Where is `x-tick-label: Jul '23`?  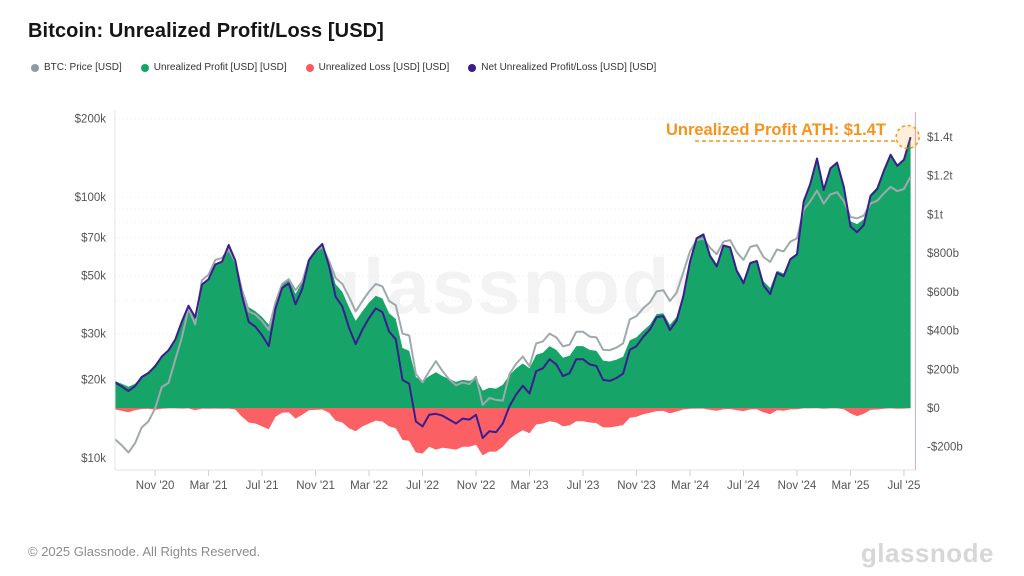 x-tick-label: Jul '23 is located at coordinates (583, 486).